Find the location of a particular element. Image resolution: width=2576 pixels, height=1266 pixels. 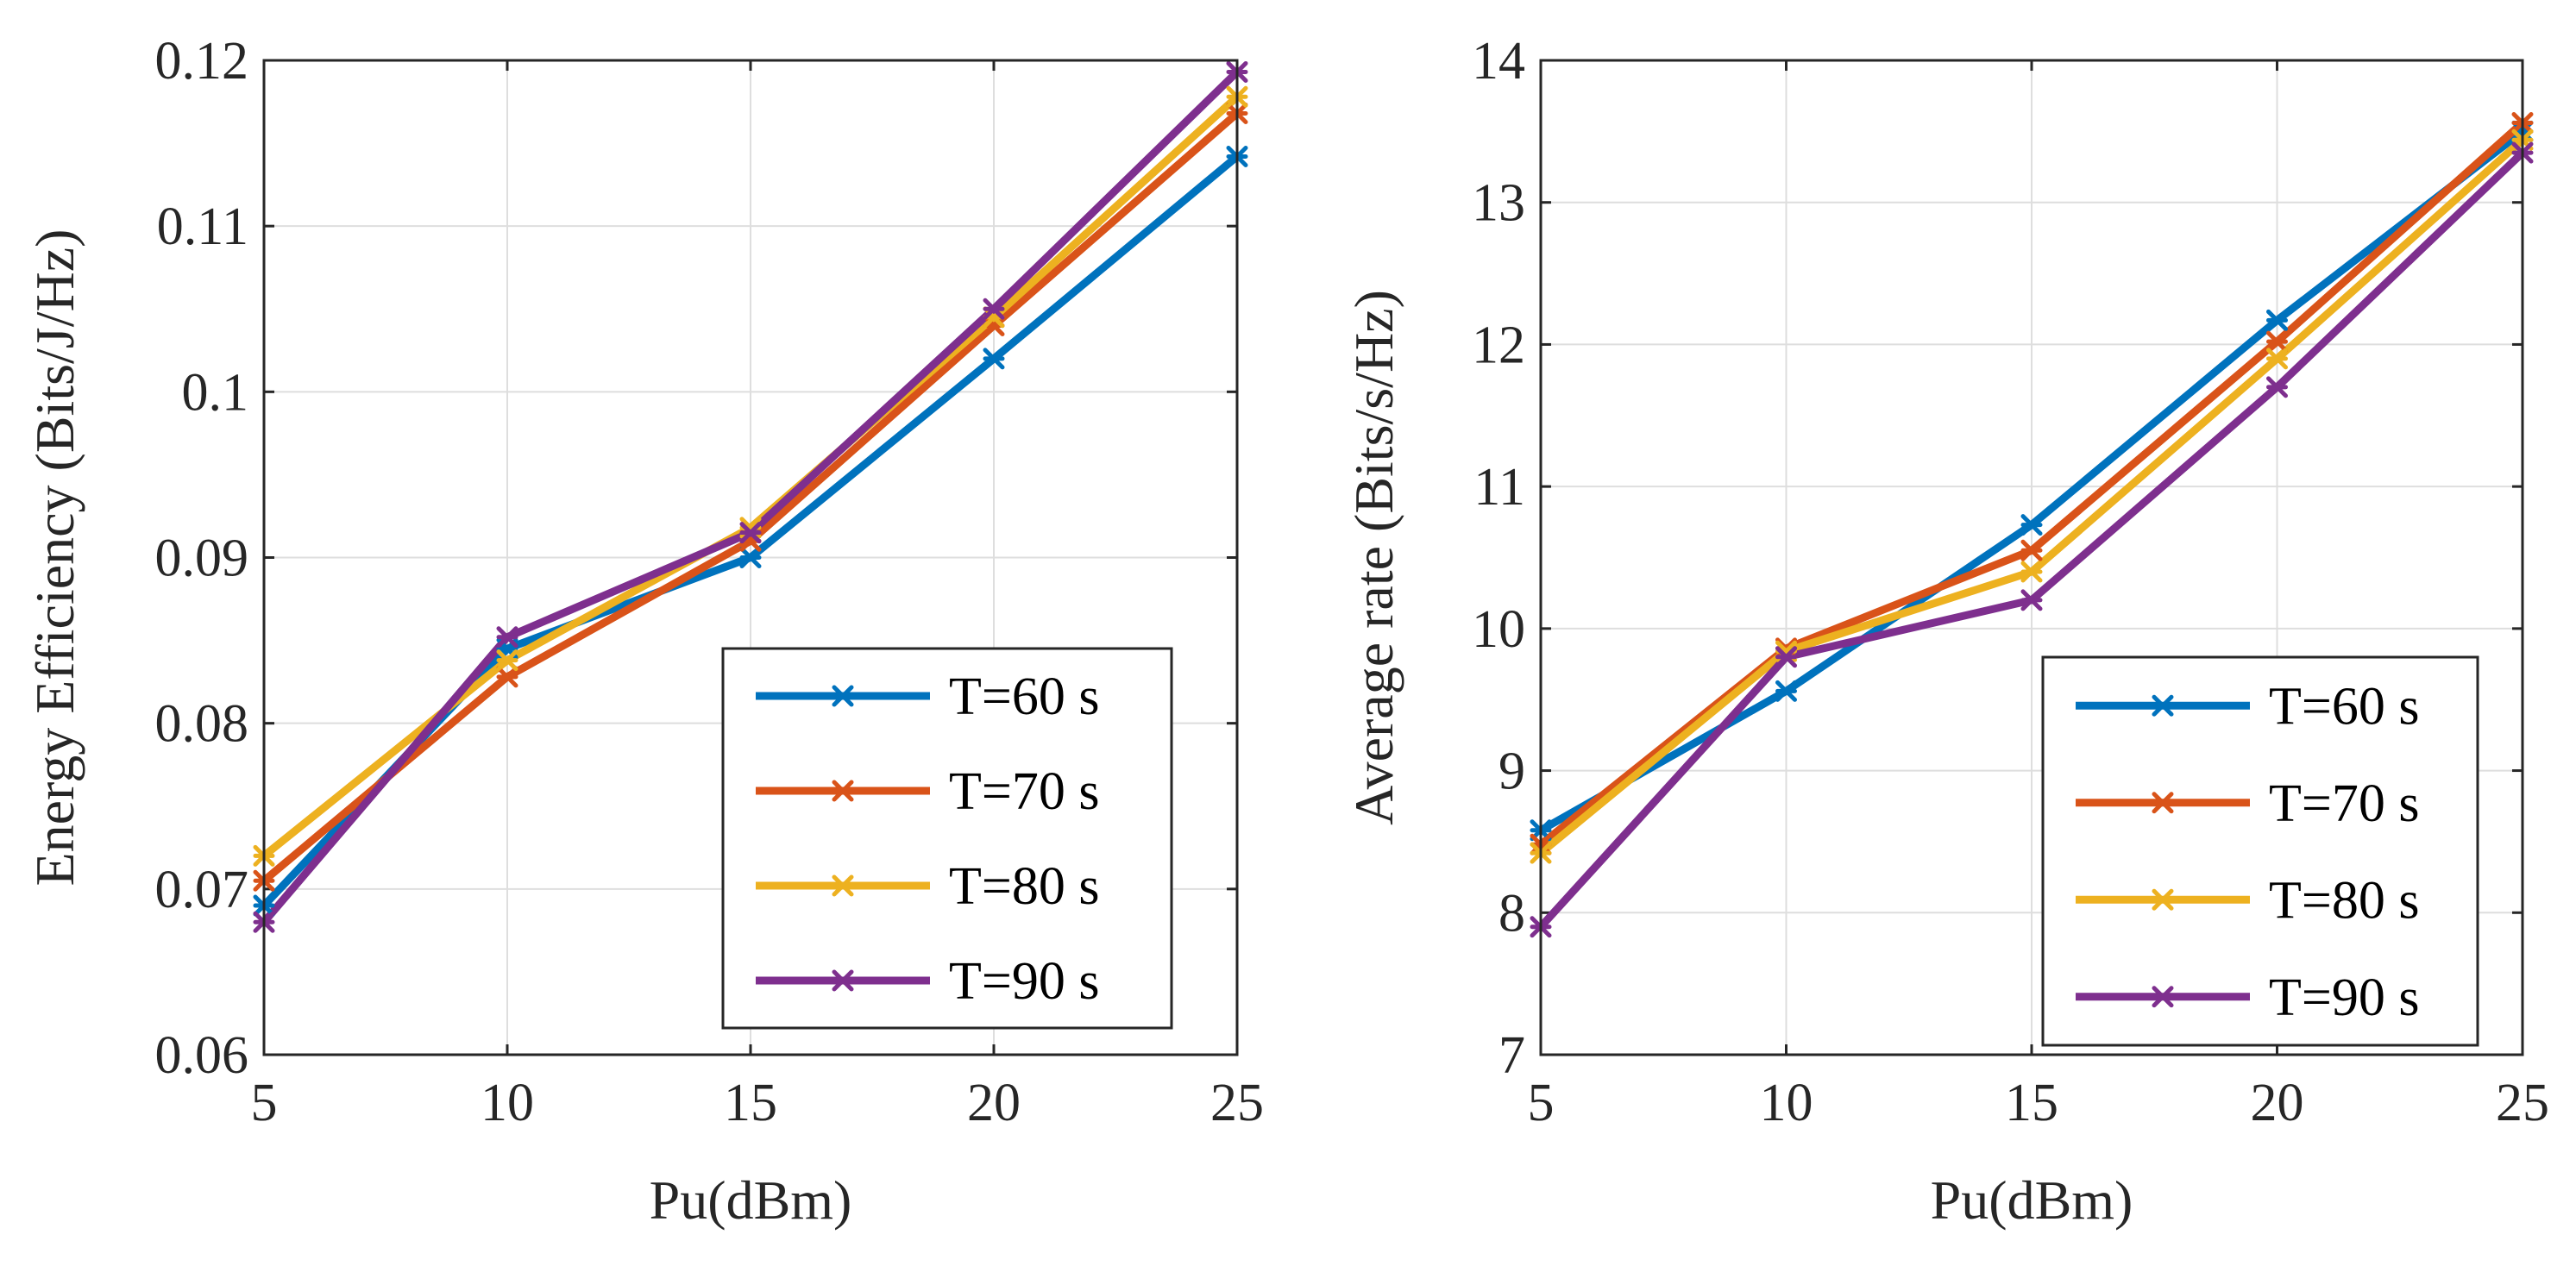

y-tick-label: 10 is located at coordinates (1498, 629).